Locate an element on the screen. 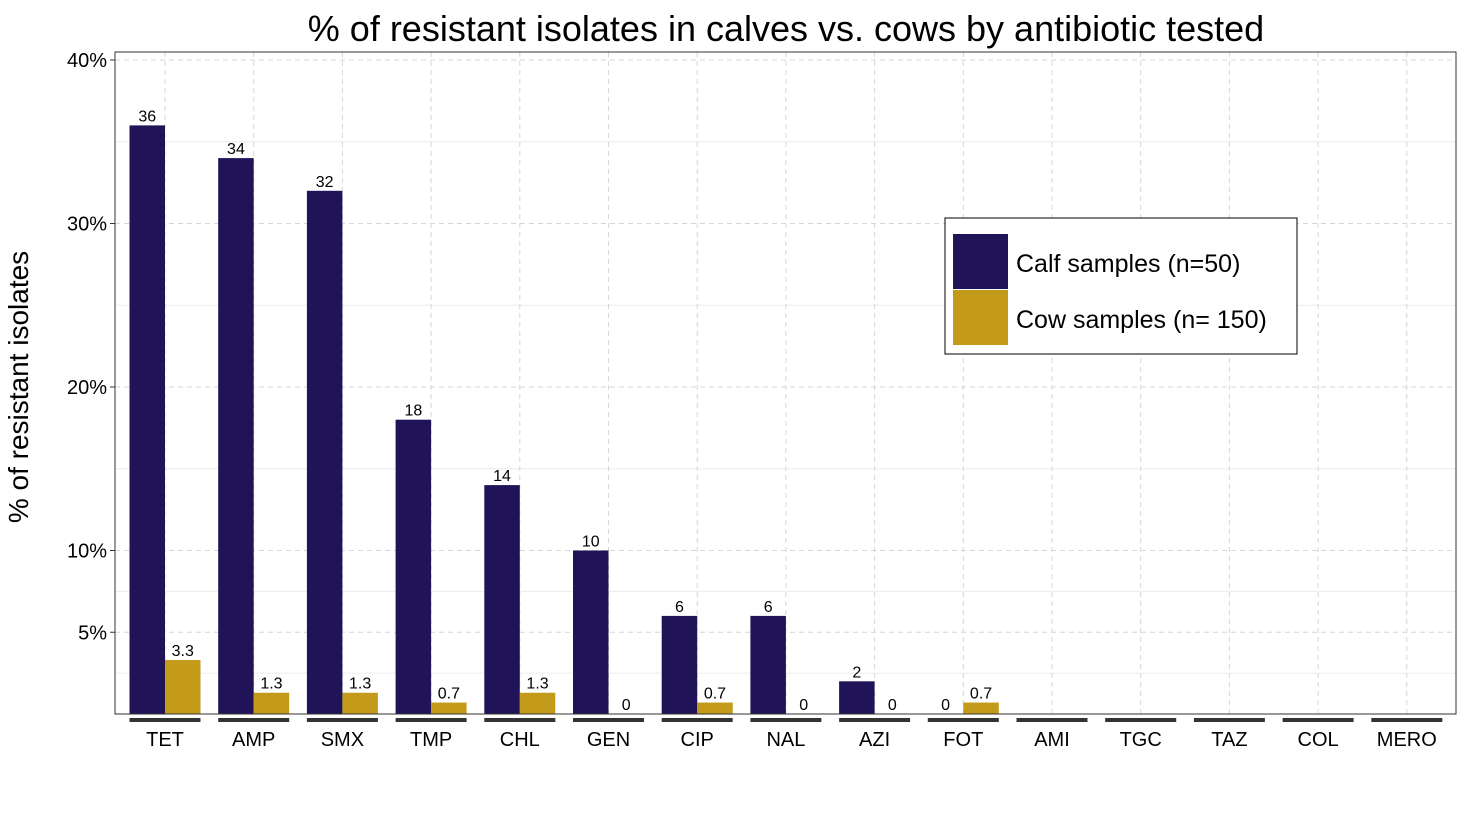 The image size is (1464, 813). bar-calf-nal is located at coordinates (768, 664).